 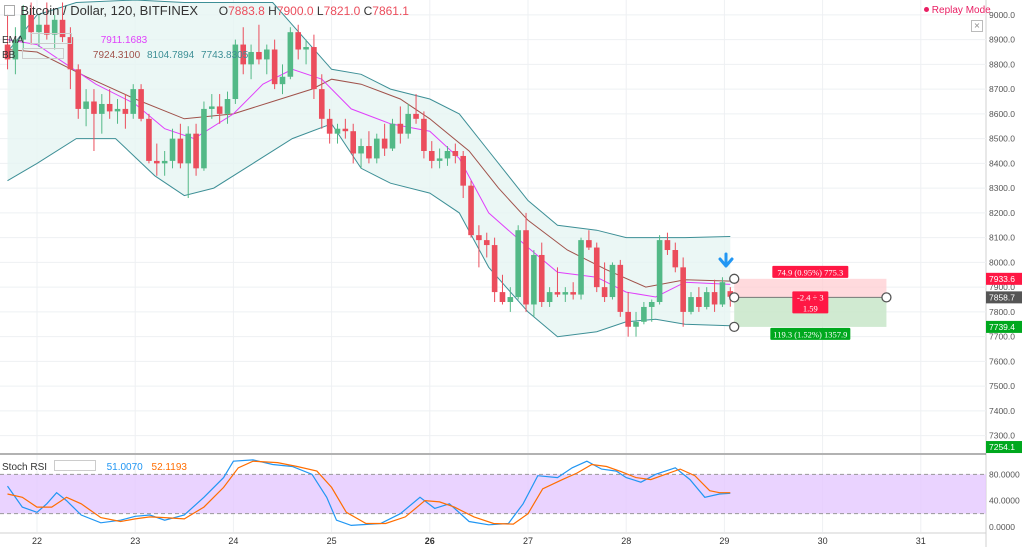 What do you see at coordinates (1002, 213) in the screenshot?
I see `price-tick-label: 8200.0` at bounding box center [1002, 213].